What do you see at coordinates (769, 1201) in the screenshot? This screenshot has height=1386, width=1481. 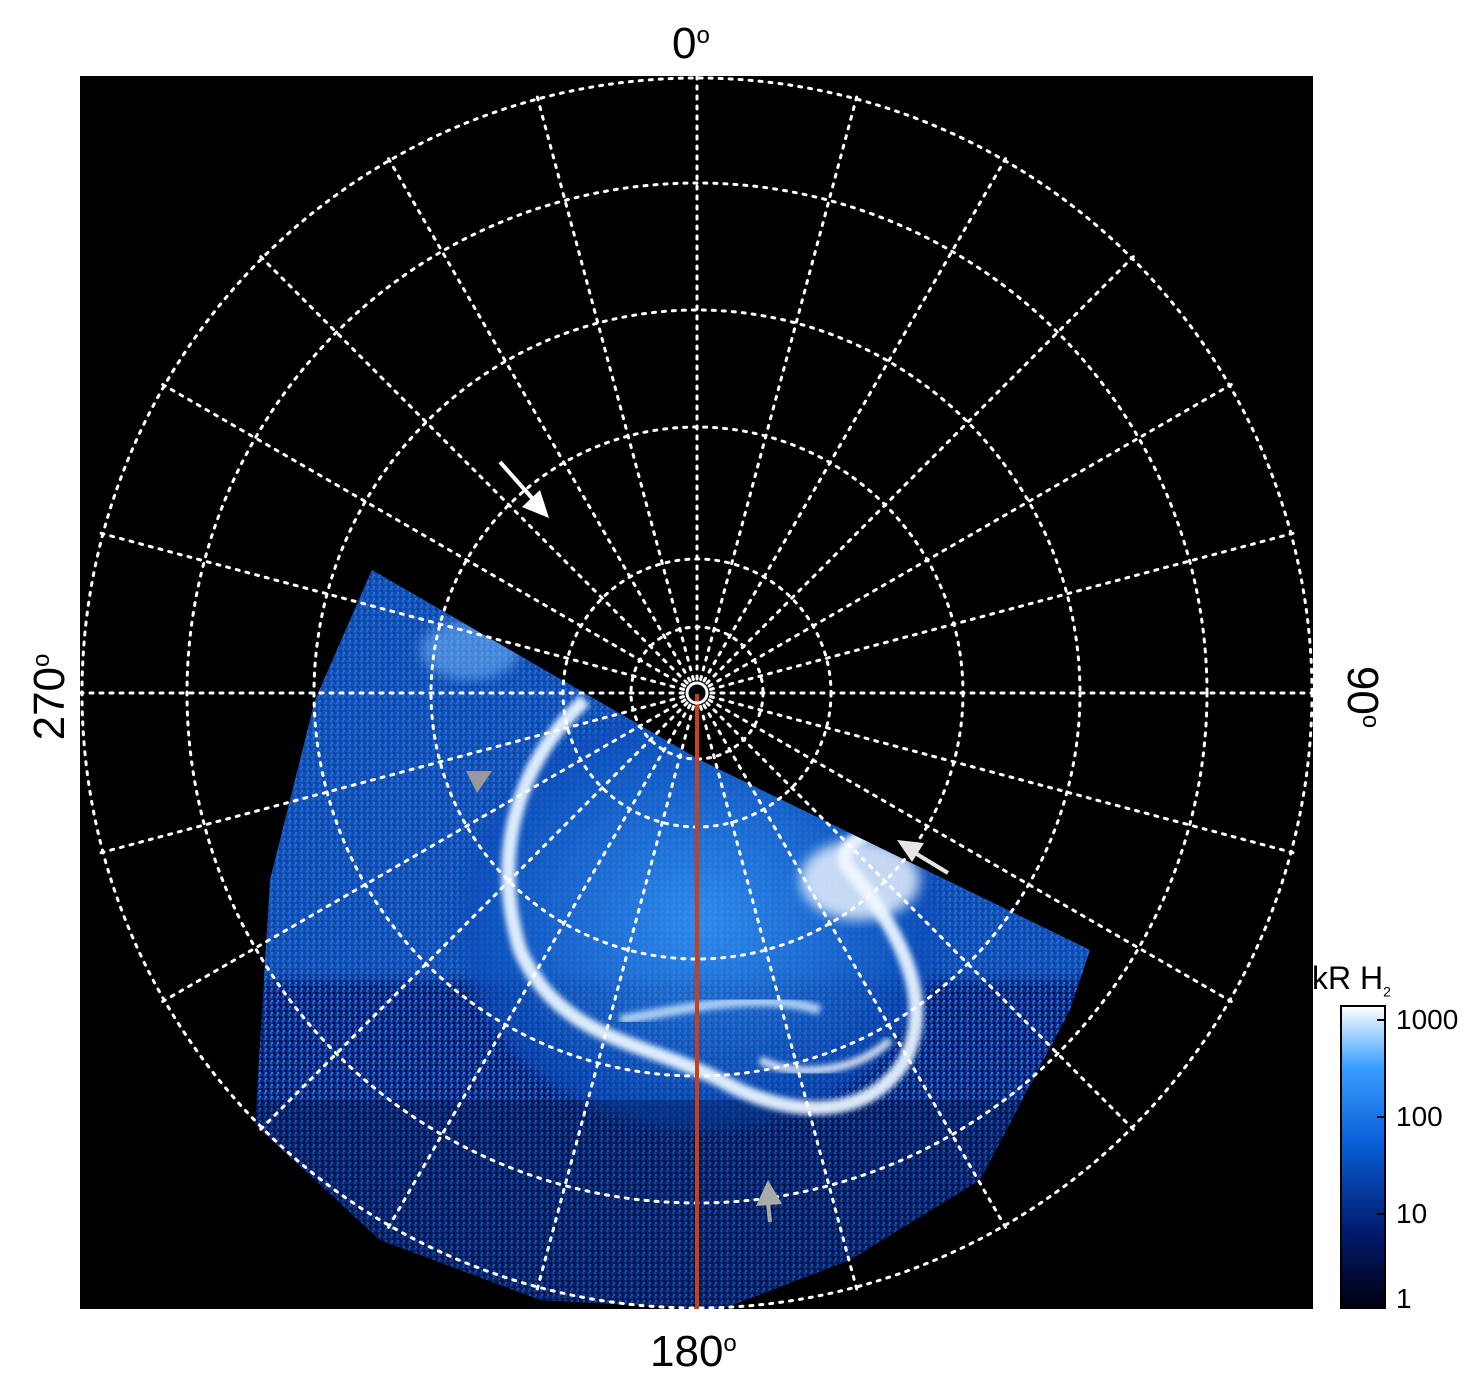 I see `arrow-annotation-gray-bottom` at bounding box center [769, 1201].